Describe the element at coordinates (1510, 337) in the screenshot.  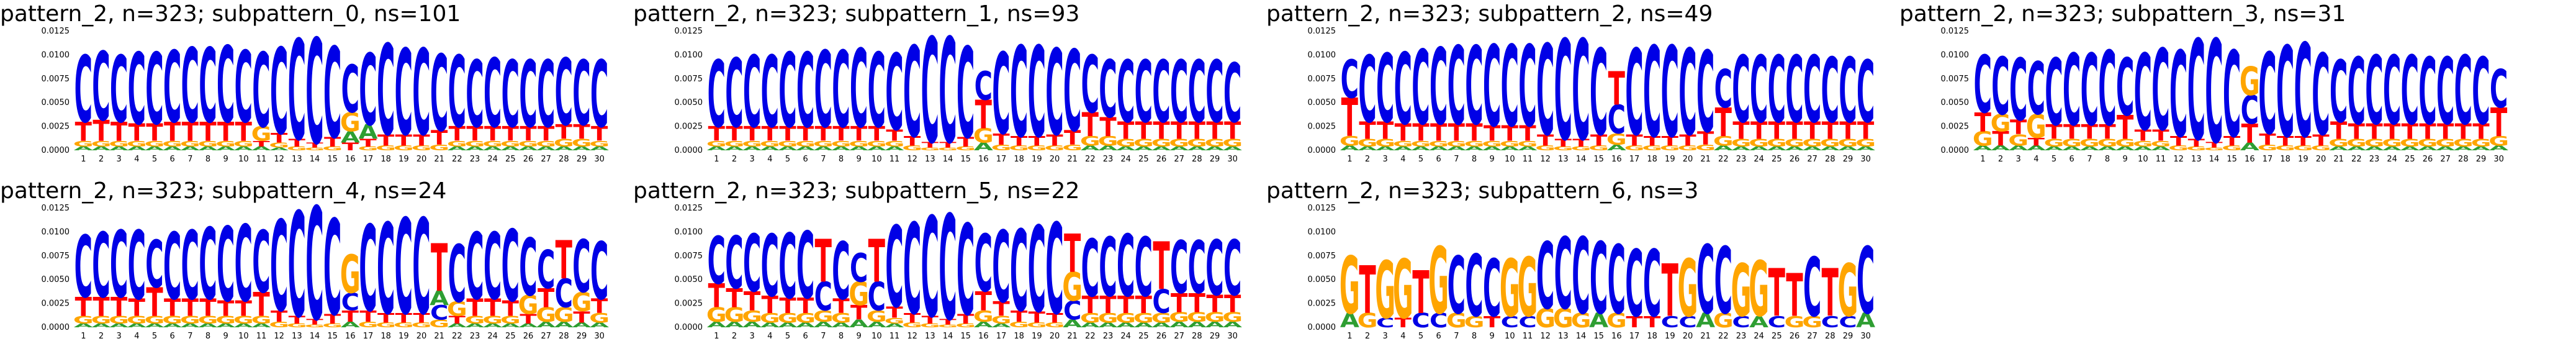
I see `x-tick-label: 10` at that location.